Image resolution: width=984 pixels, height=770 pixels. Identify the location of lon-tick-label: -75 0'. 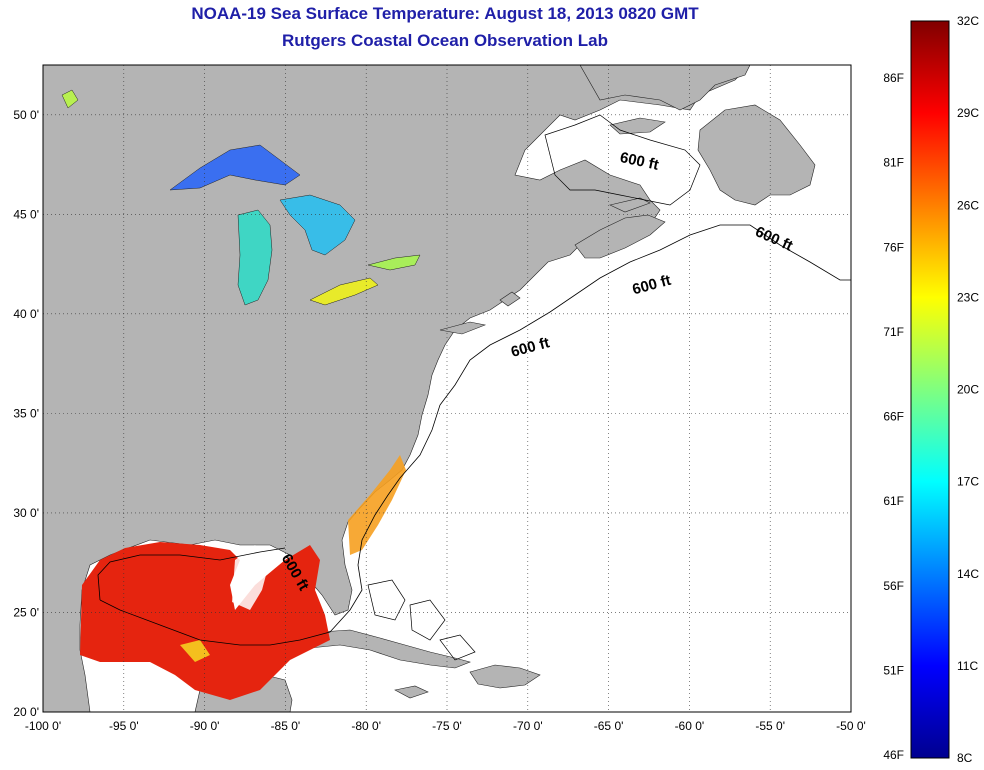
(447, 726).